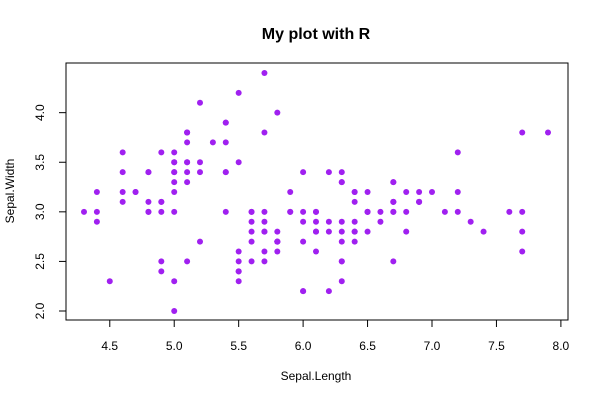 This screenshot has height=400, width=600. What do you see at coordinates (496, 346) in the screenshot?
I see `x-tick-label: 7.5` at bounding box center [496, 346].